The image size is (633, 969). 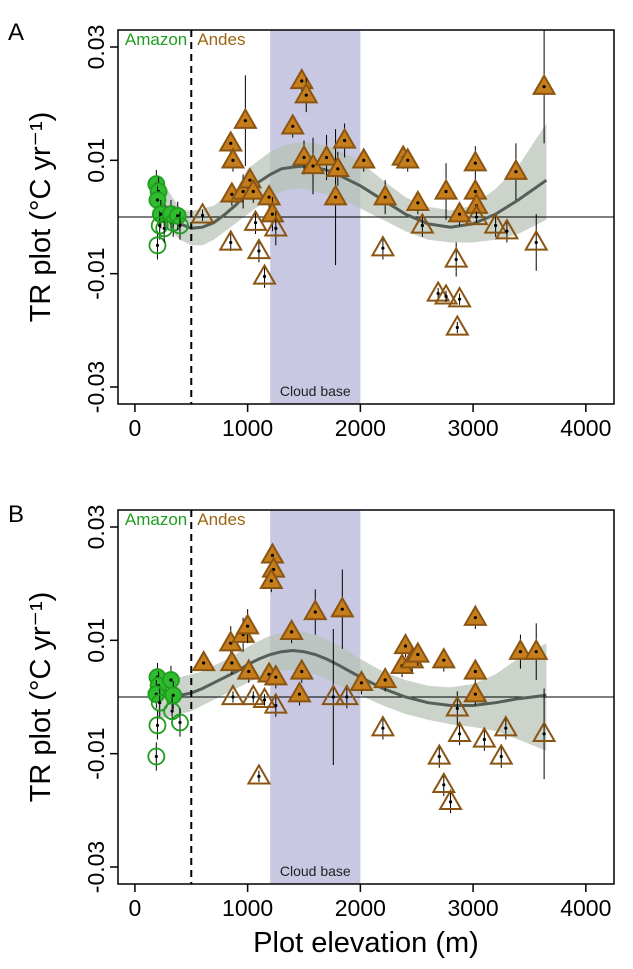 What do you see at coordinates (16, 32) in the screenshot?
I see `panel-letter: A` at bounding box center [16, 32].